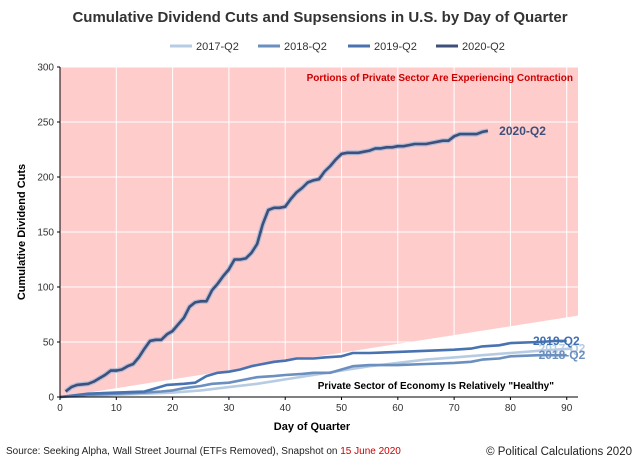 Image resolution: width=640 pixels, height=465 pixels. I want to click on x-tick-label: 70, so click(455, 408).